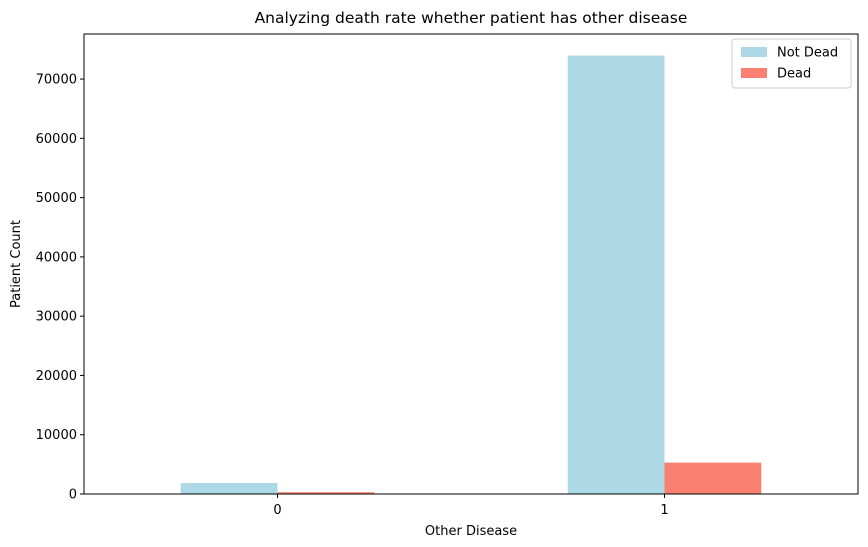  Describe the element at coordinates (73, 495) in the screenshot. I see `y-tick-label: 0` at that location.